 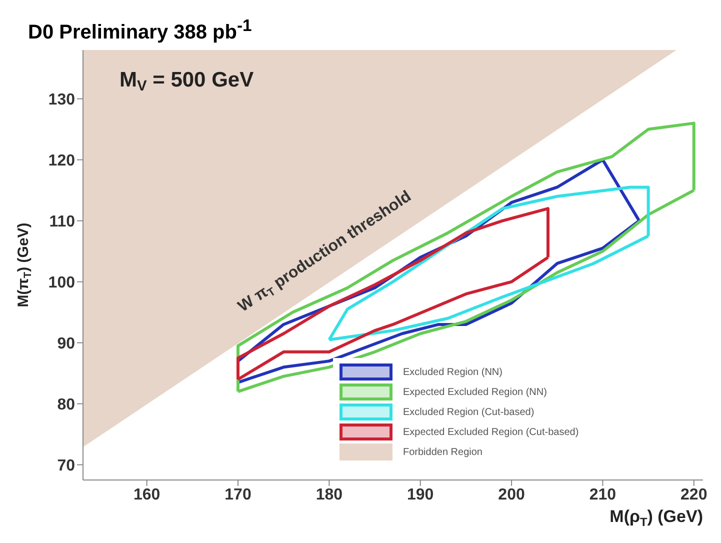 What do you see at coordinates (602, 495) in the screenshot?
I see `x-tick-label: 210` at bounding box center [602, 495].